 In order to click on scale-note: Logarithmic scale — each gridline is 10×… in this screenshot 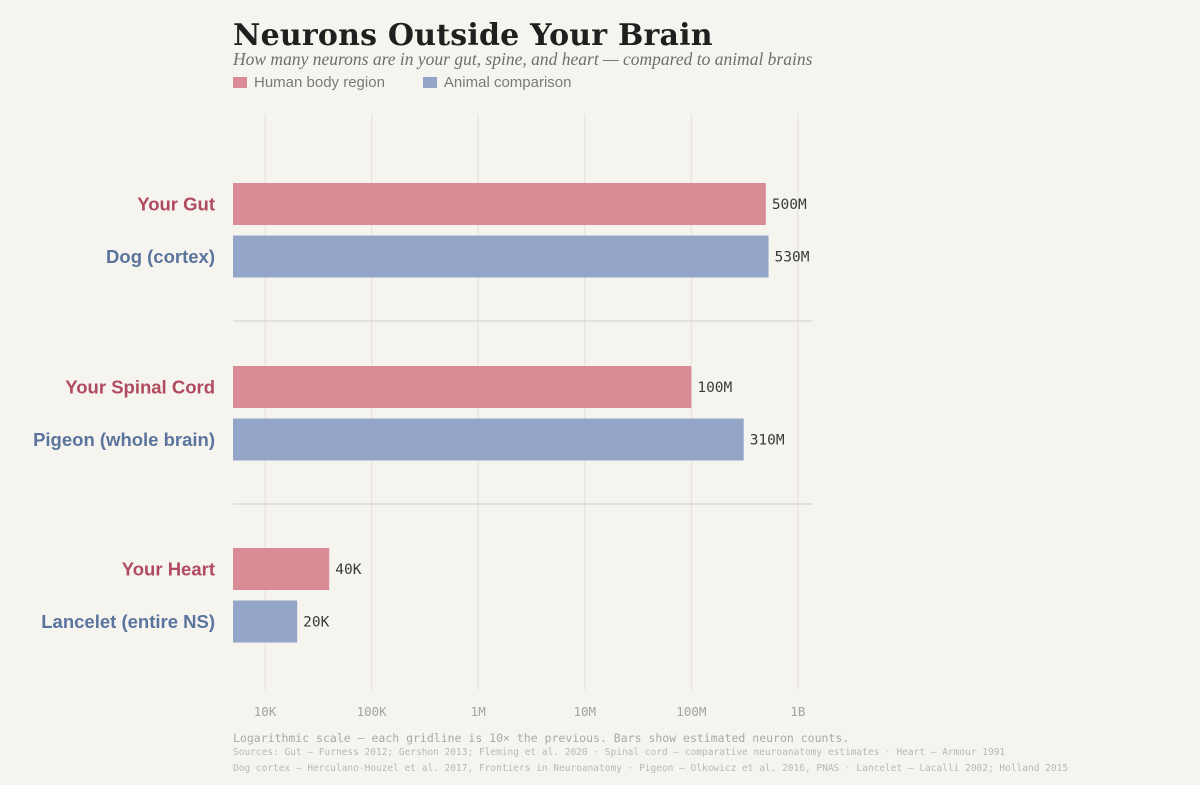, I will do `click(541, 738)`.